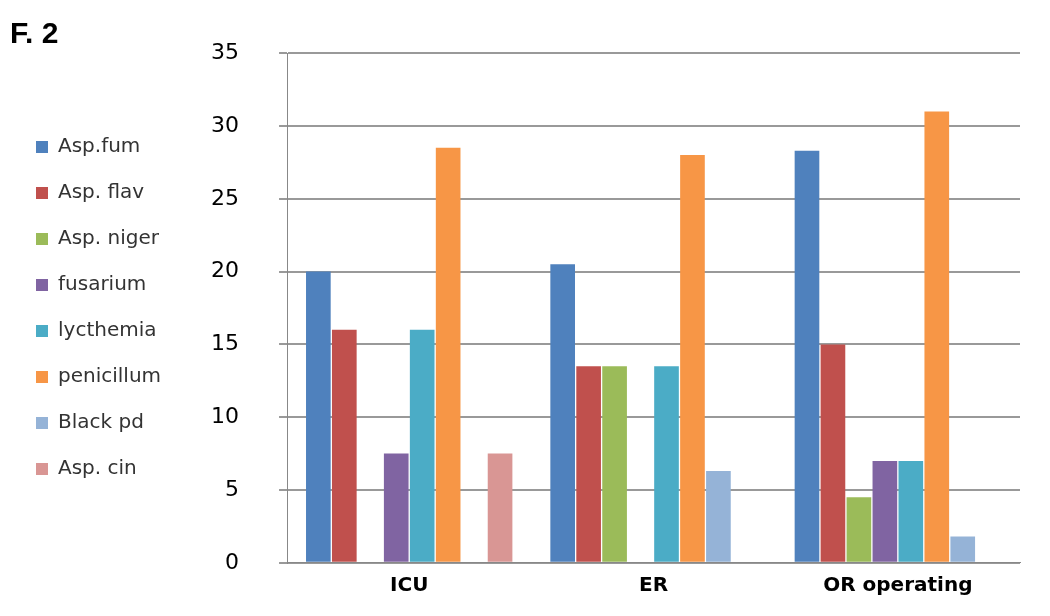 The height and width of the screenshot is (616, 1050). I want to click on y-tick-label: 10, so click(225, 415).